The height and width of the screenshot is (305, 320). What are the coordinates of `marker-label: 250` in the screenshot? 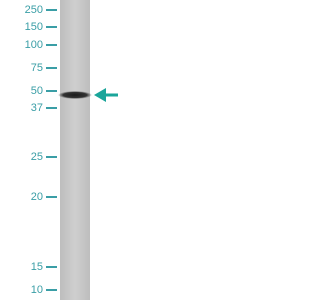 It's located at (34, 10).